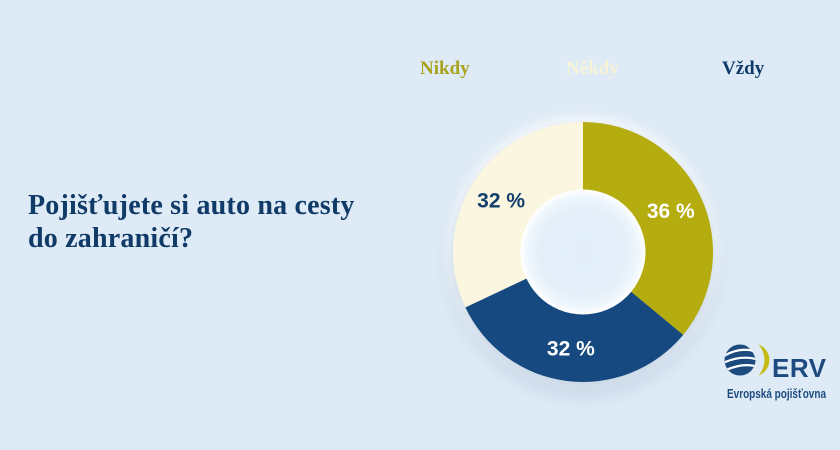 The height and width of the screenshot is (450, 840). What do you see at coordinates (764, 360) in the screenshot?
I see `erv-crescent-icon` at bounding box center [764, 360].